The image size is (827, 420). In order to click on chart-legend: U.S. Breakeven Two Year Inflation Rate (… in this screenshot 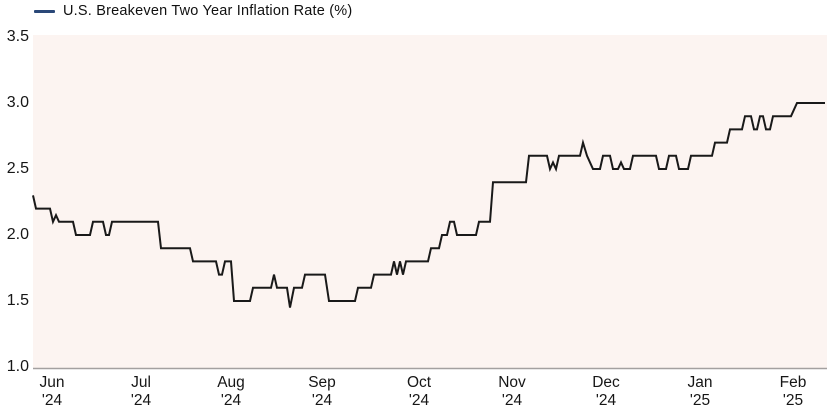, I will do `click(193, 11)`.